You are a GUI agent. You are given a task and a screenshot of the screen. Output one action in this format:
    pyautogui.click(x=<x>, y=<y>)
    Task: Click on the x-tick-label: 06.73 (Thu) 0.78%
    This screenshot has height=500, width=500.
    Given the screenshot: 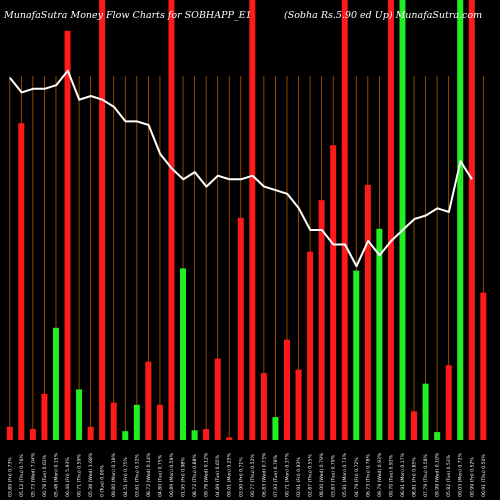 What is the action you would take?
    pyautogui.click(x=368, y=475)
    